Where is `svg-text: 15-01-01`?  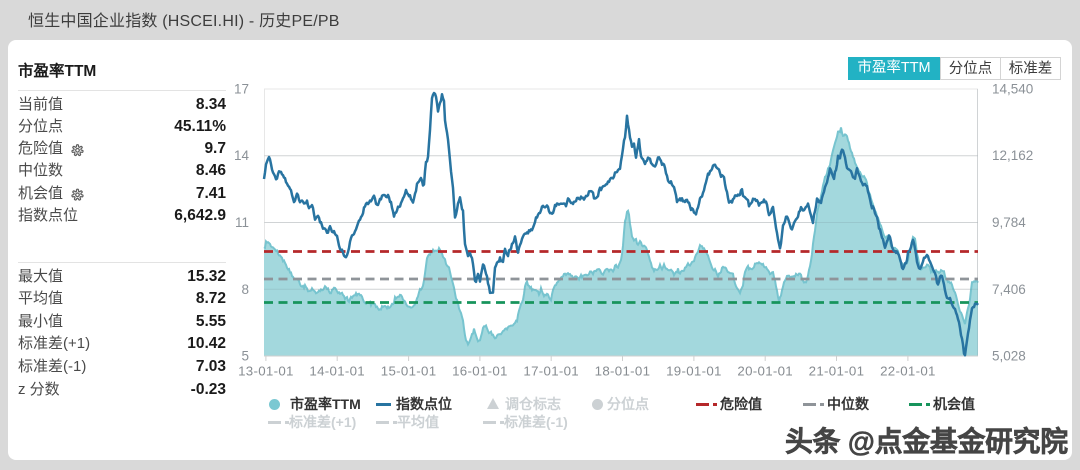 svg-text: 15-01-01 is located at coordinates (409, 371).